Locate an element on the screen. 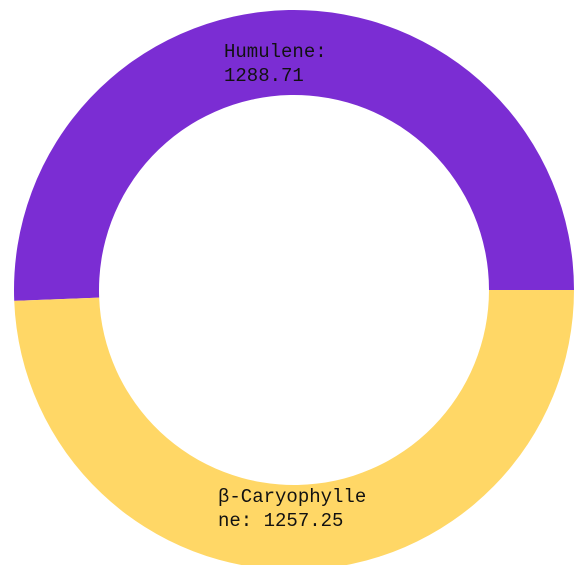 The width and height of the screenshot is (576, 565). slice-label-line: β-Caryophylle is located at coordinates (292, 497).